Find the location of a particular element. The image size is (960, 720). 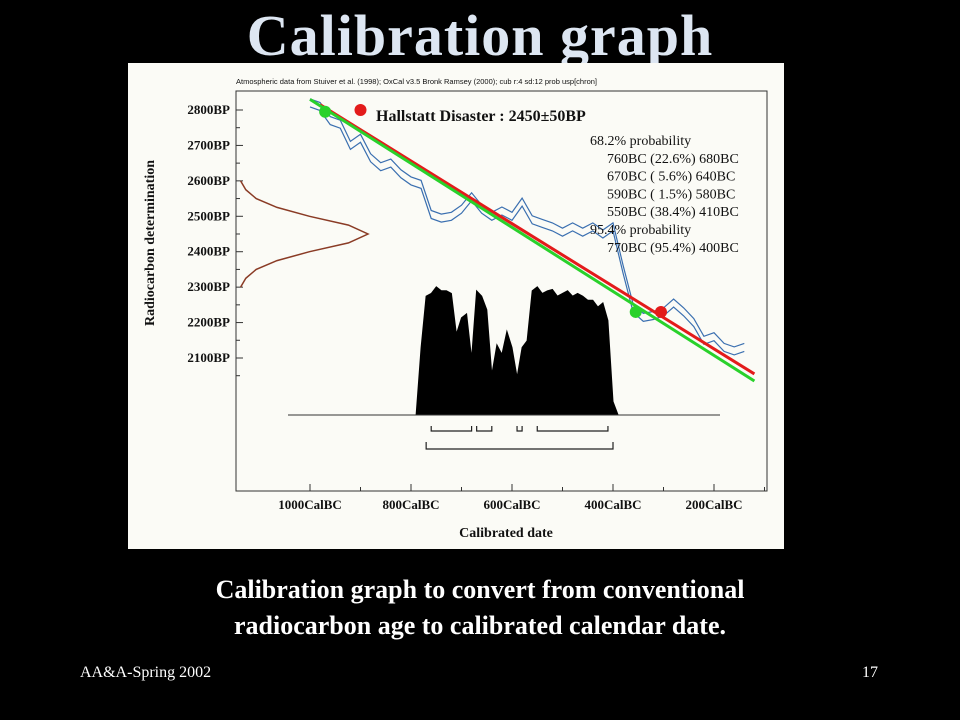

probability-line: 550BC (38.4%) 410BC is located at coordinates (673, 212).